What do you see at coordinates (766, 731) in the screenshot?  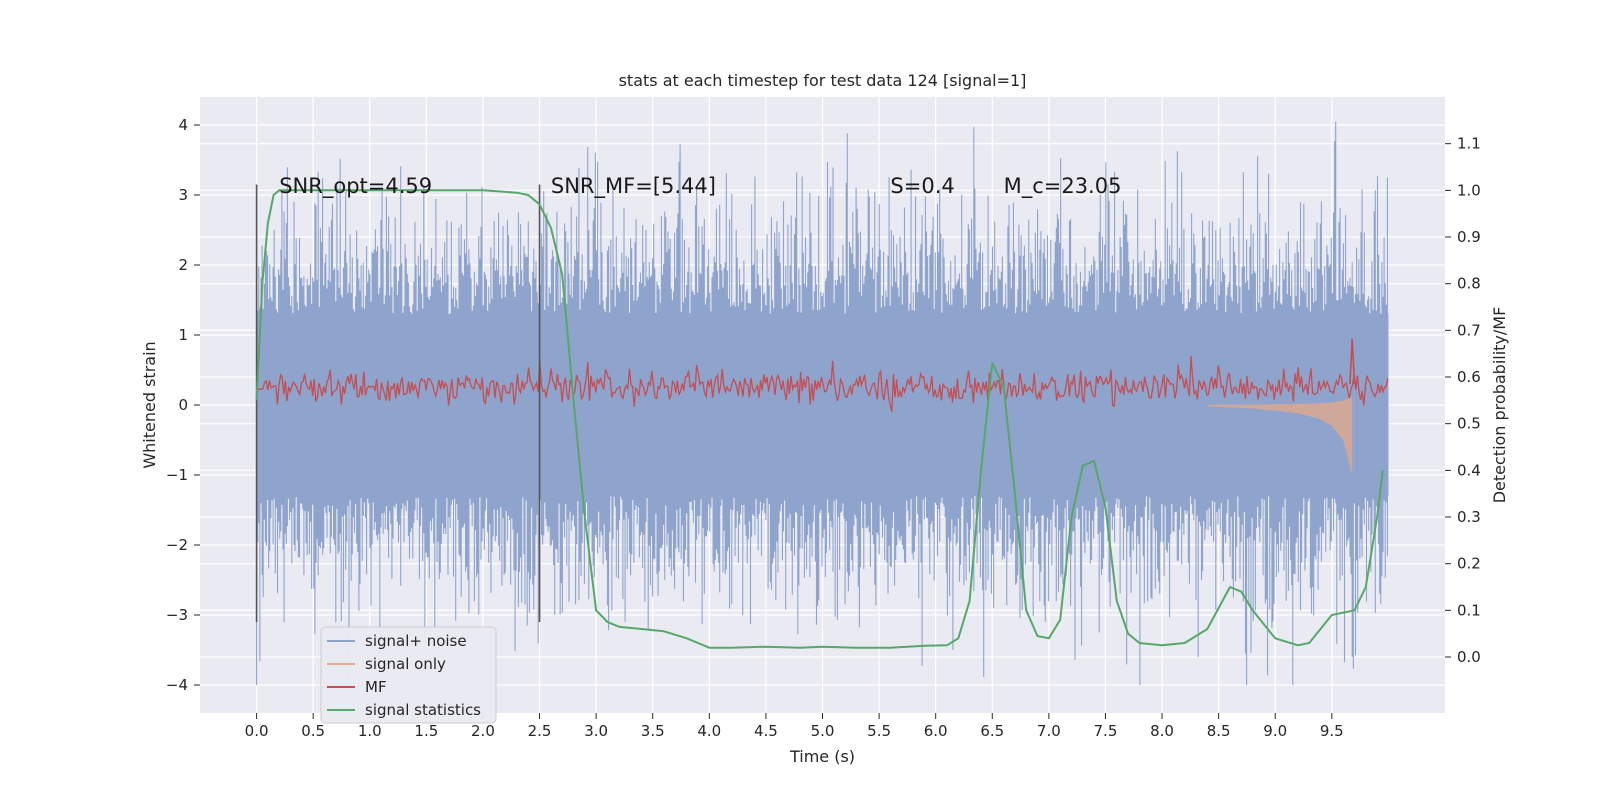 I see `x-tick-label: 4.5` at bounding box center [766, 731].